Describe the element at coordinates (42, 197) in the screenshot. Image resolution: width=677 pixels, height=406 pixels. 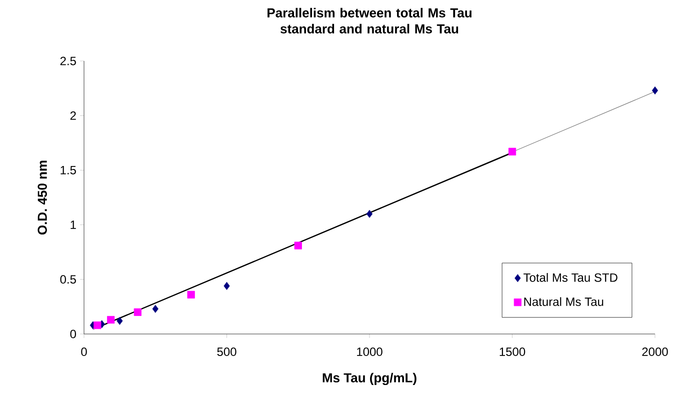
I see `y-axis-title: O.D. 450 nm` at that location.